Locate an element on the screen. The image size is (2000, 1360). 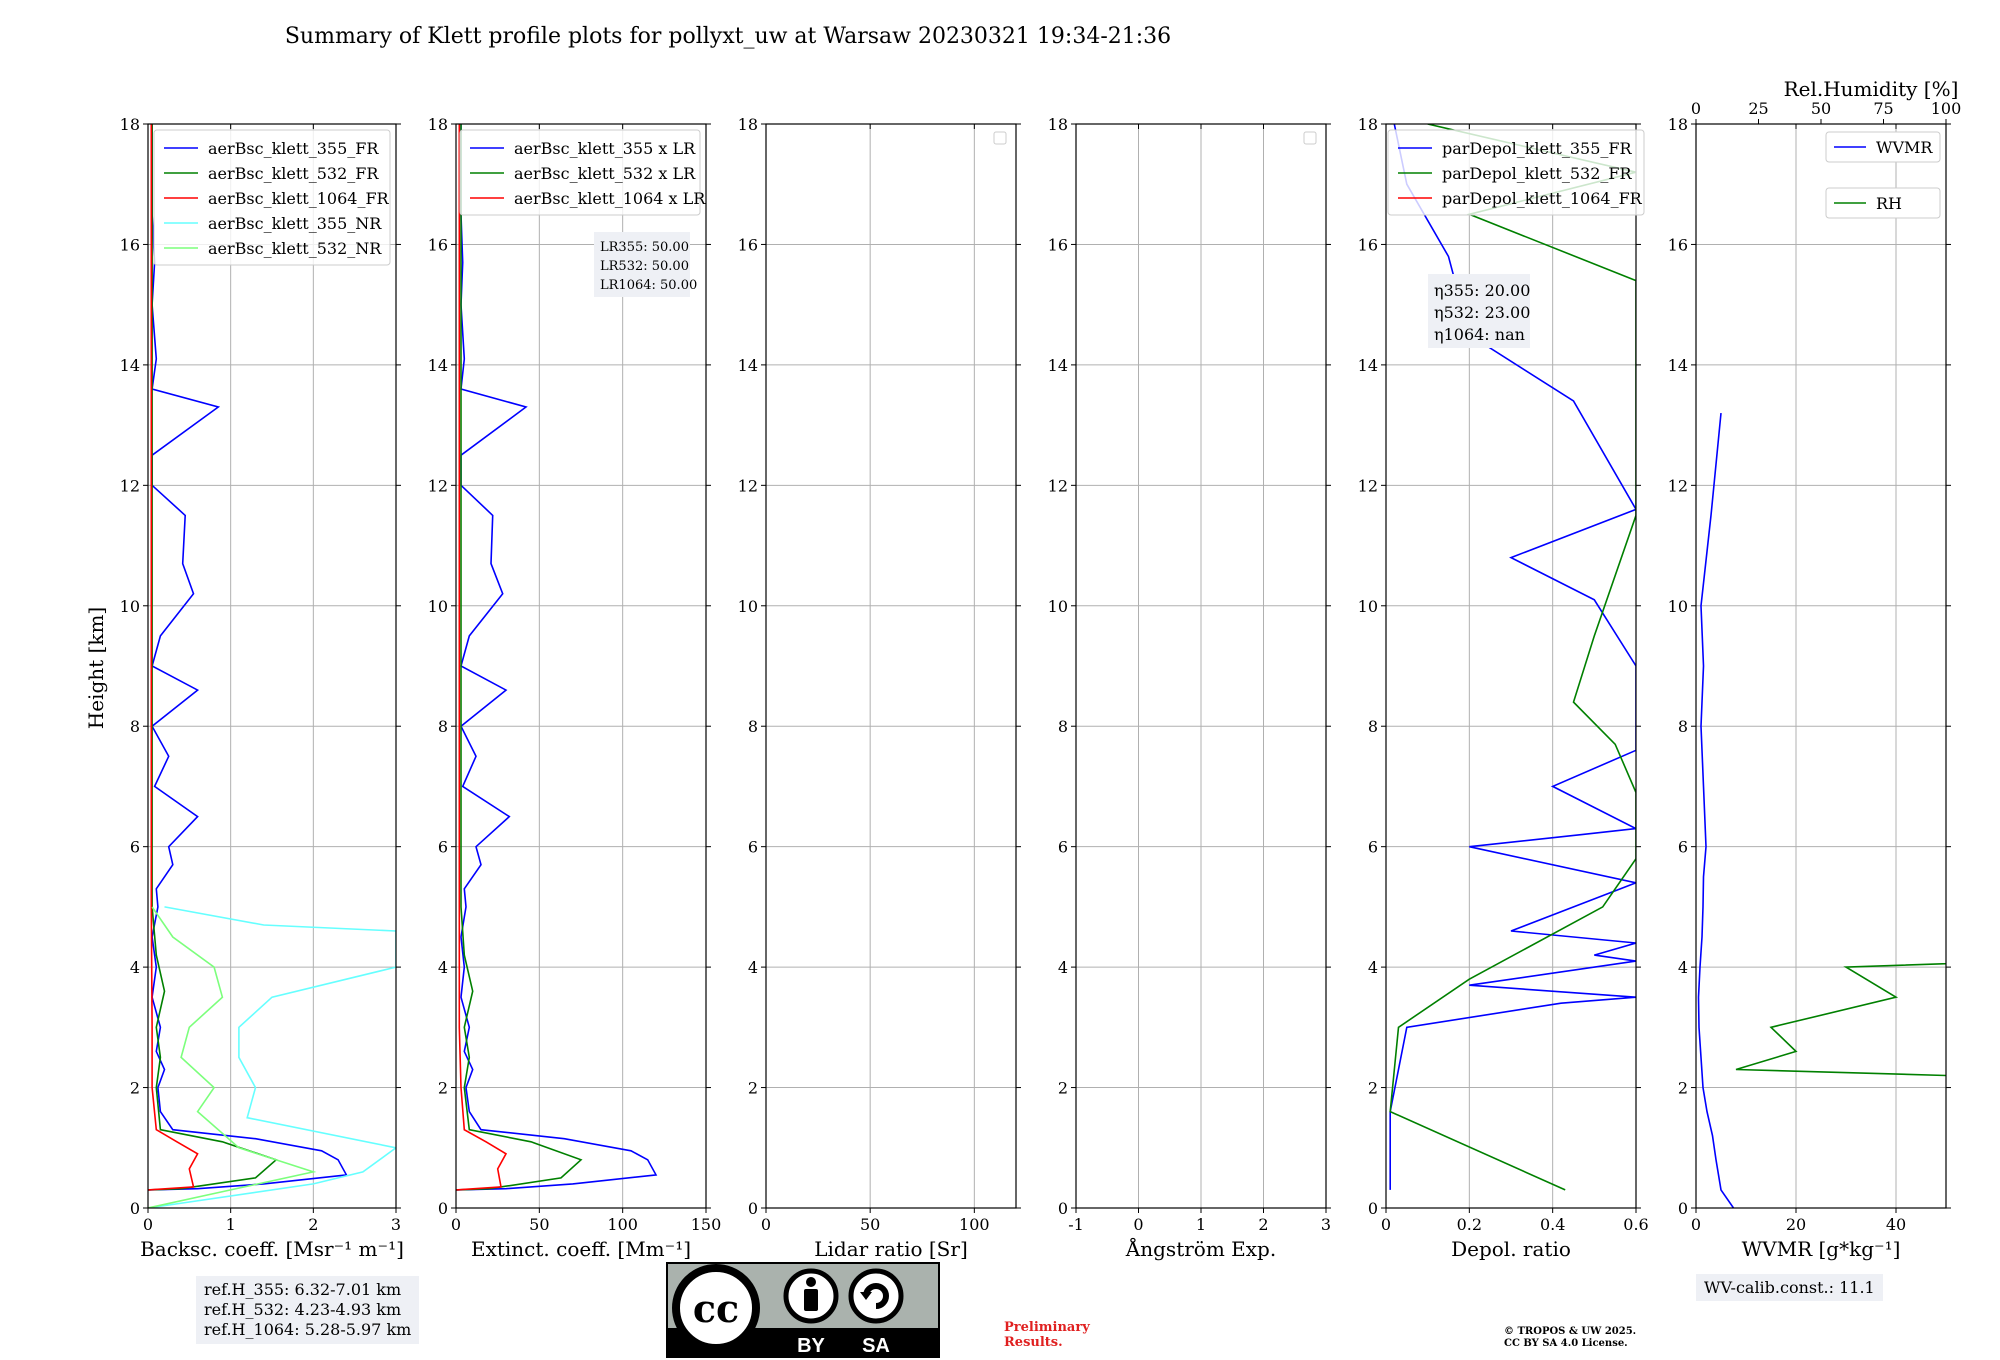
series-line-WVMR is located at coordinates (1716, 810).